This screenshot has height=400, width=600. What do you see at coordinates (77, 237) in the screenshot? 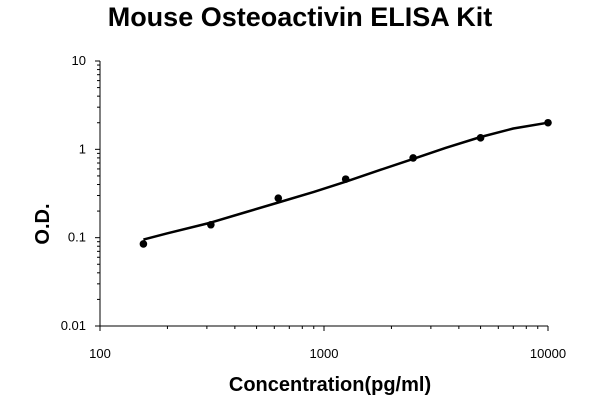
I see `y-tick-label: 0.1` at bounding box center [77, 237].